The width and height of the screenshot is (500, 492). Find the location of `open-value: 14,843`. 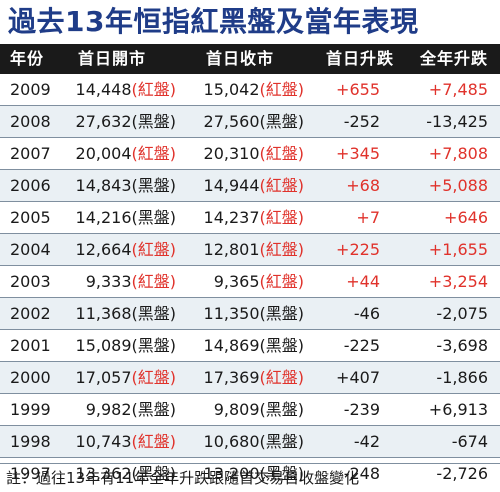

open-value: 14,843 is located at coordinates (103, 185).